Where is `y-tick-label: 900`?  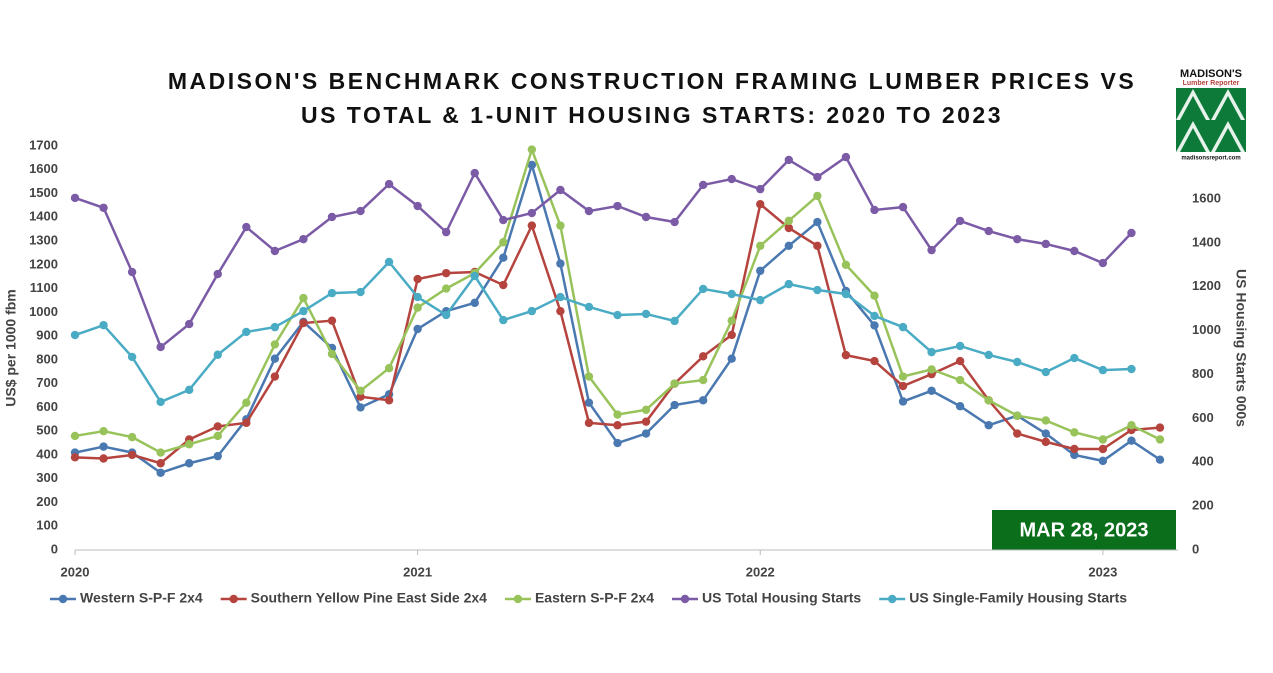
y-tick-label: 900 is located at coordinates (47, 335).